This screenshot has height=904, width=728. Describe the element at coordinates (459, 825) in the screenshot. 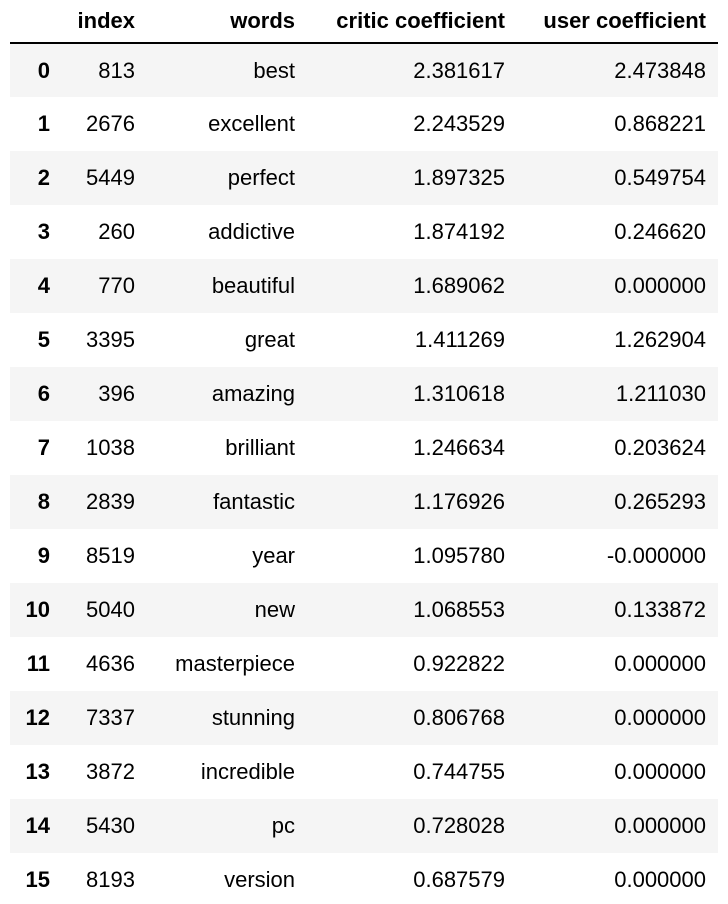

I see `cell-critic-coefficient: 0.728028` at that location.